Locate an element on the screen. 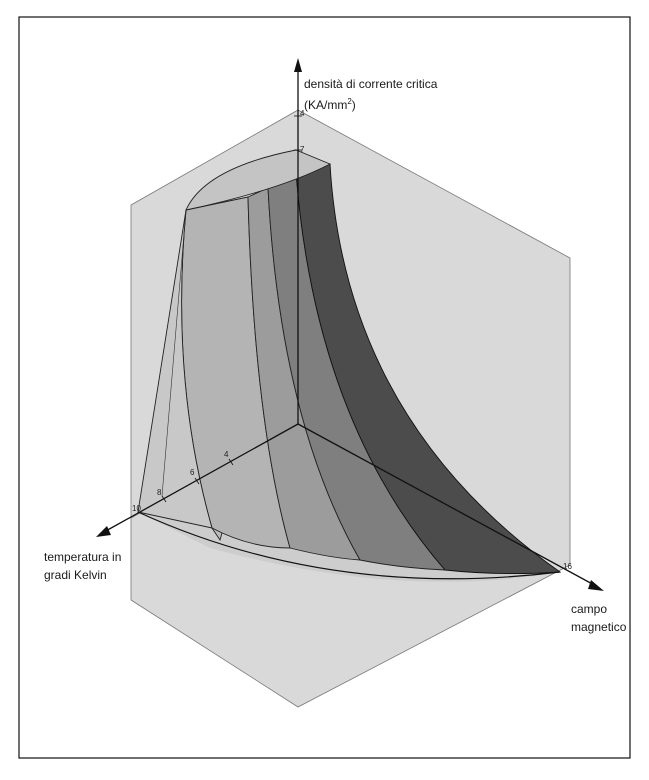 The width and height of the screenshot is (649, 780). field-tick-label: 16 is located at coordinates (567, 566).